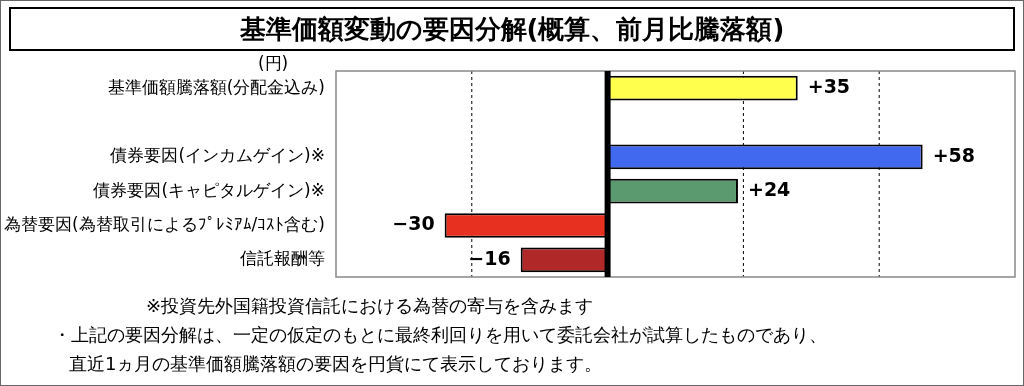  I want to click on data-label: +24, so click(769, 189).